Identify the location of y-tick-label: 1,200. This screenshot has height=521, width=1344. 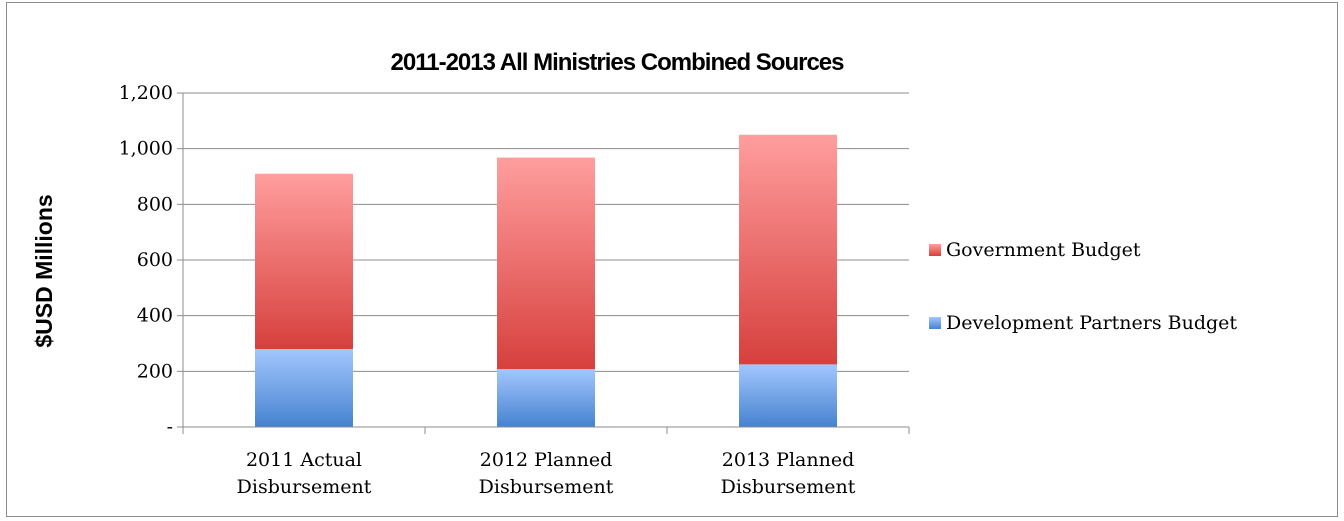
(146, 93).